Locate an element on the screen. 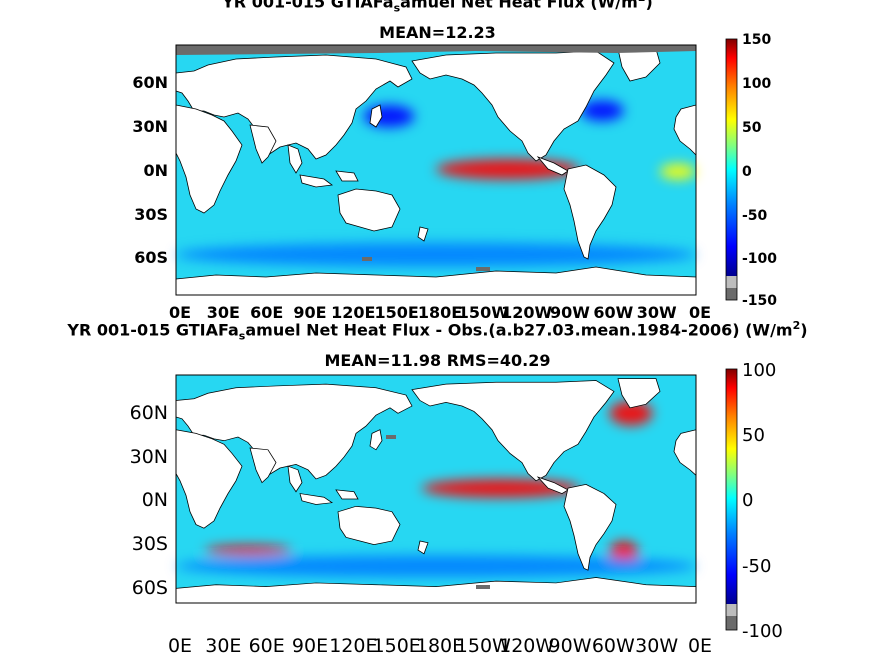 The width and height of the screenshot is (875, 656). panel1-colorbar-tick: -50 is located at coordinates (755, 216).